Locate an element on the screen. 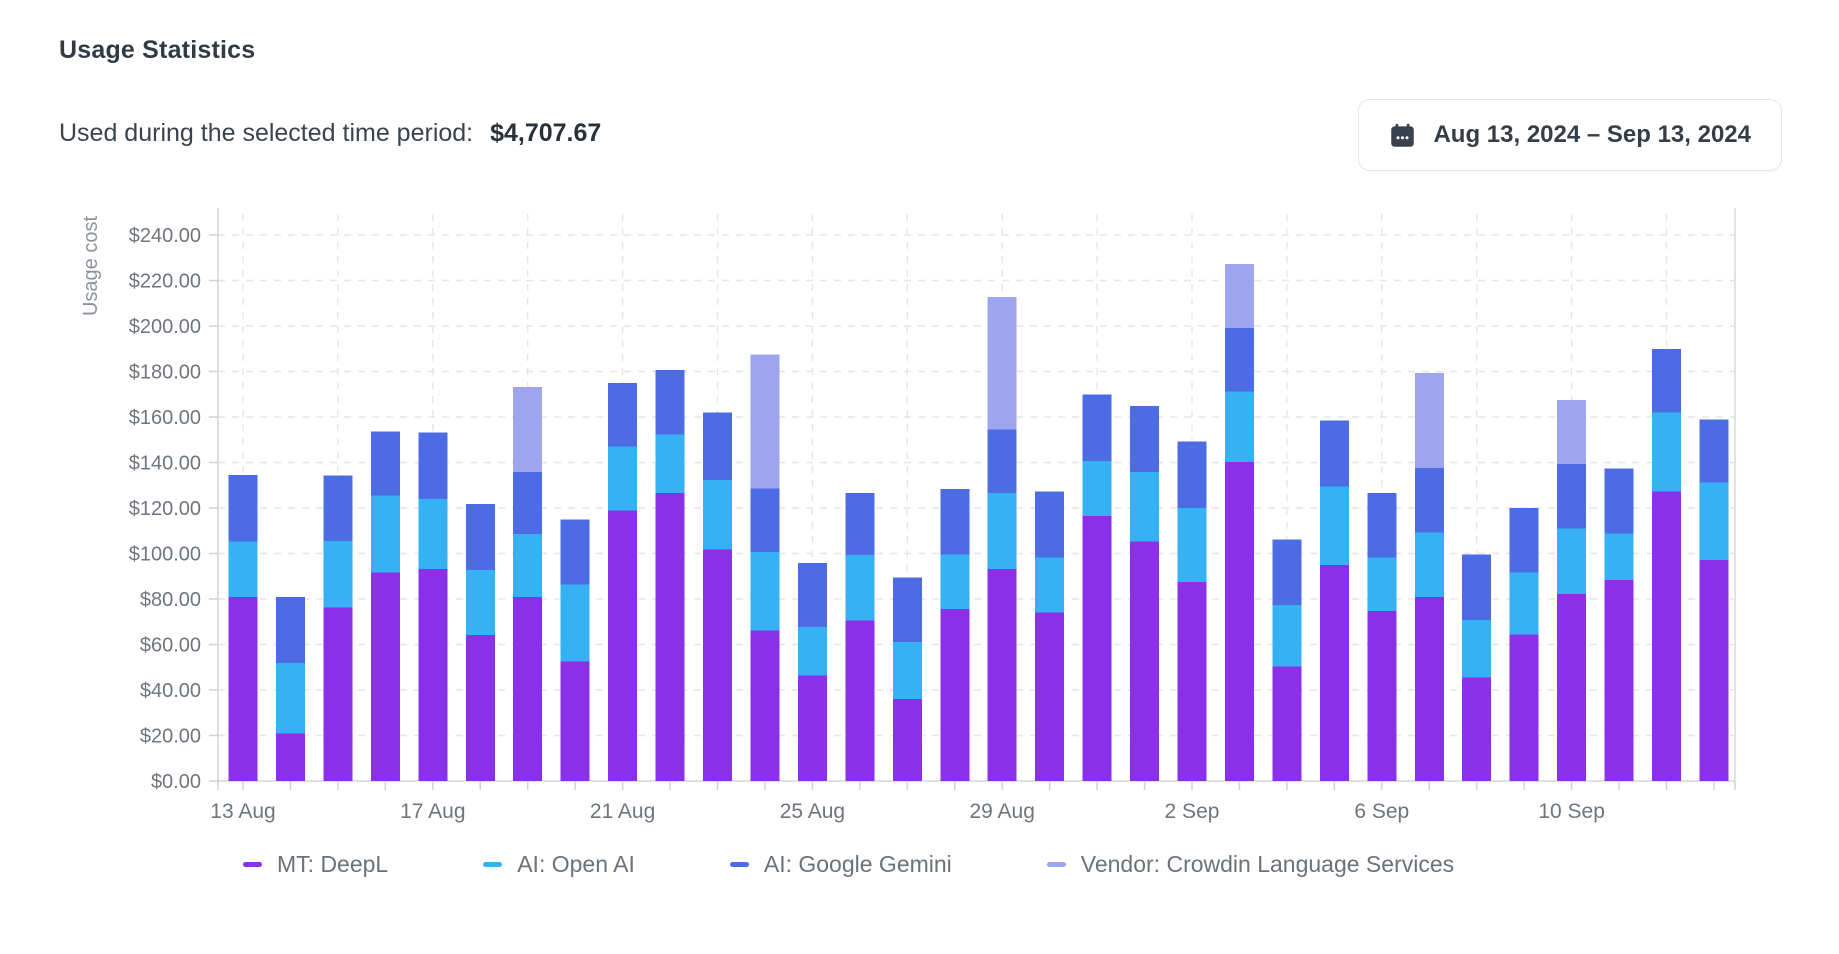  bar-19-aug is located at coordinates (528, 583).